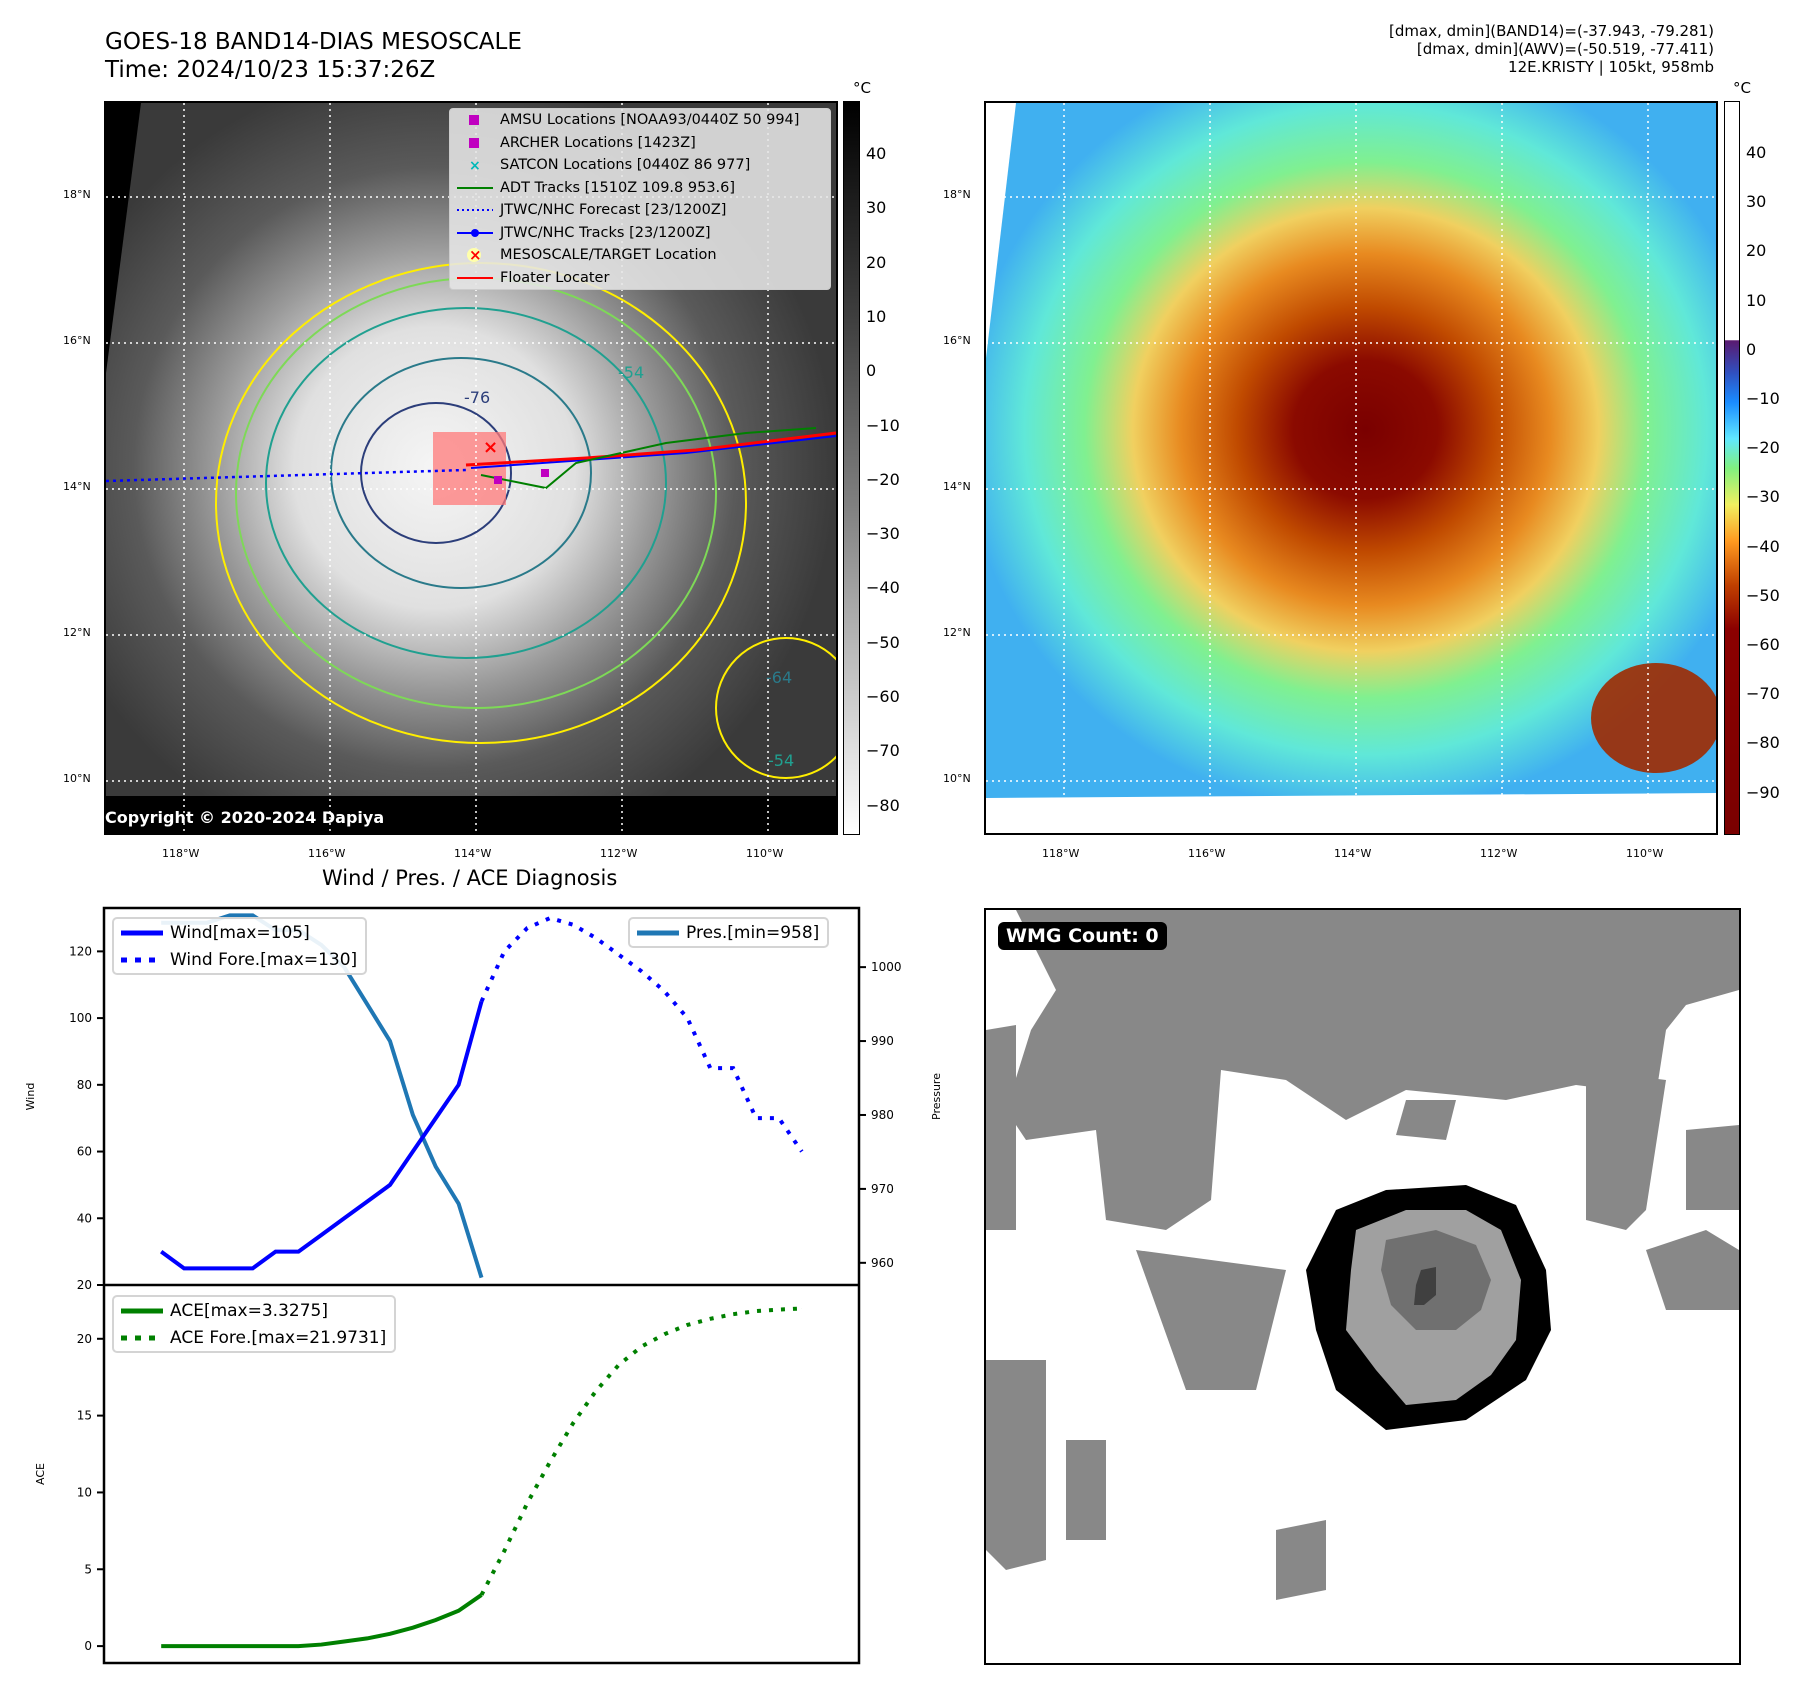 The width and height of the screenshot is (1797, 1690). I want to click on awv-colorbar-tick: 30, so click(1756, 202).